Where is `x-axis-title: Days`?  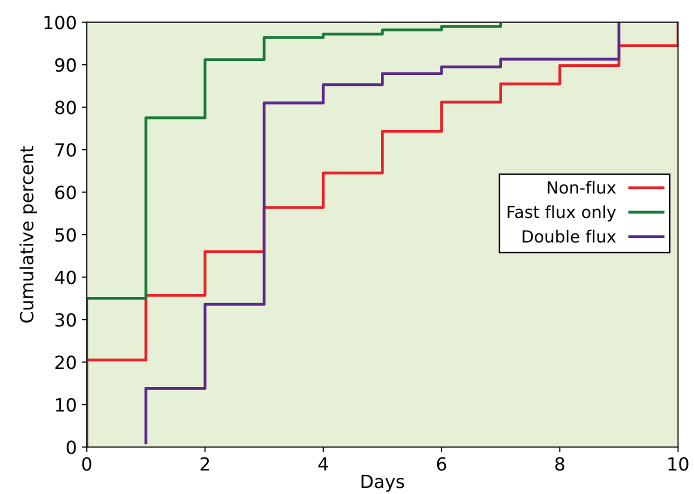 x-axis-title: Days is located at coordinates (383, 483).